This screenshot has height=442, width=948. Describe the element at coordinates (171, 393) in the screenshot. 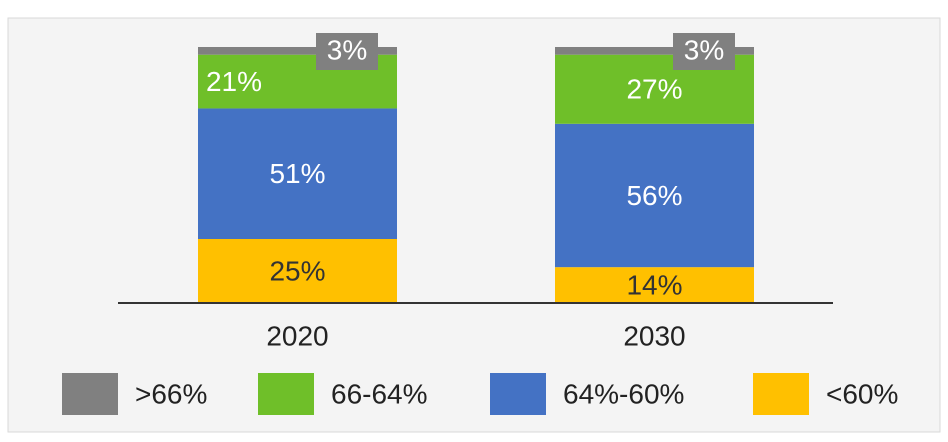

I see `legend-label: >66%` at that location.